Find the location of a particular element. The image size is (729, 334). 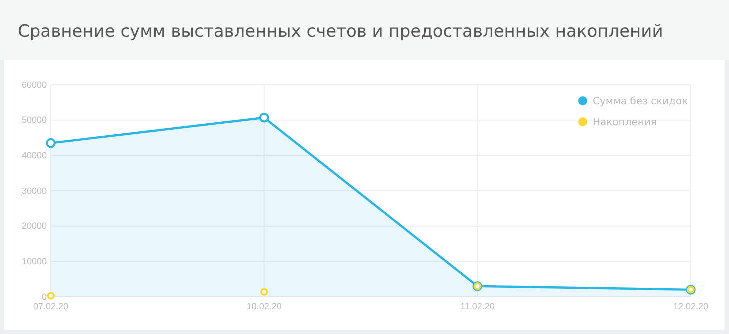

x-tick-label: 11.02.20 is located at coordinates (477, 306).